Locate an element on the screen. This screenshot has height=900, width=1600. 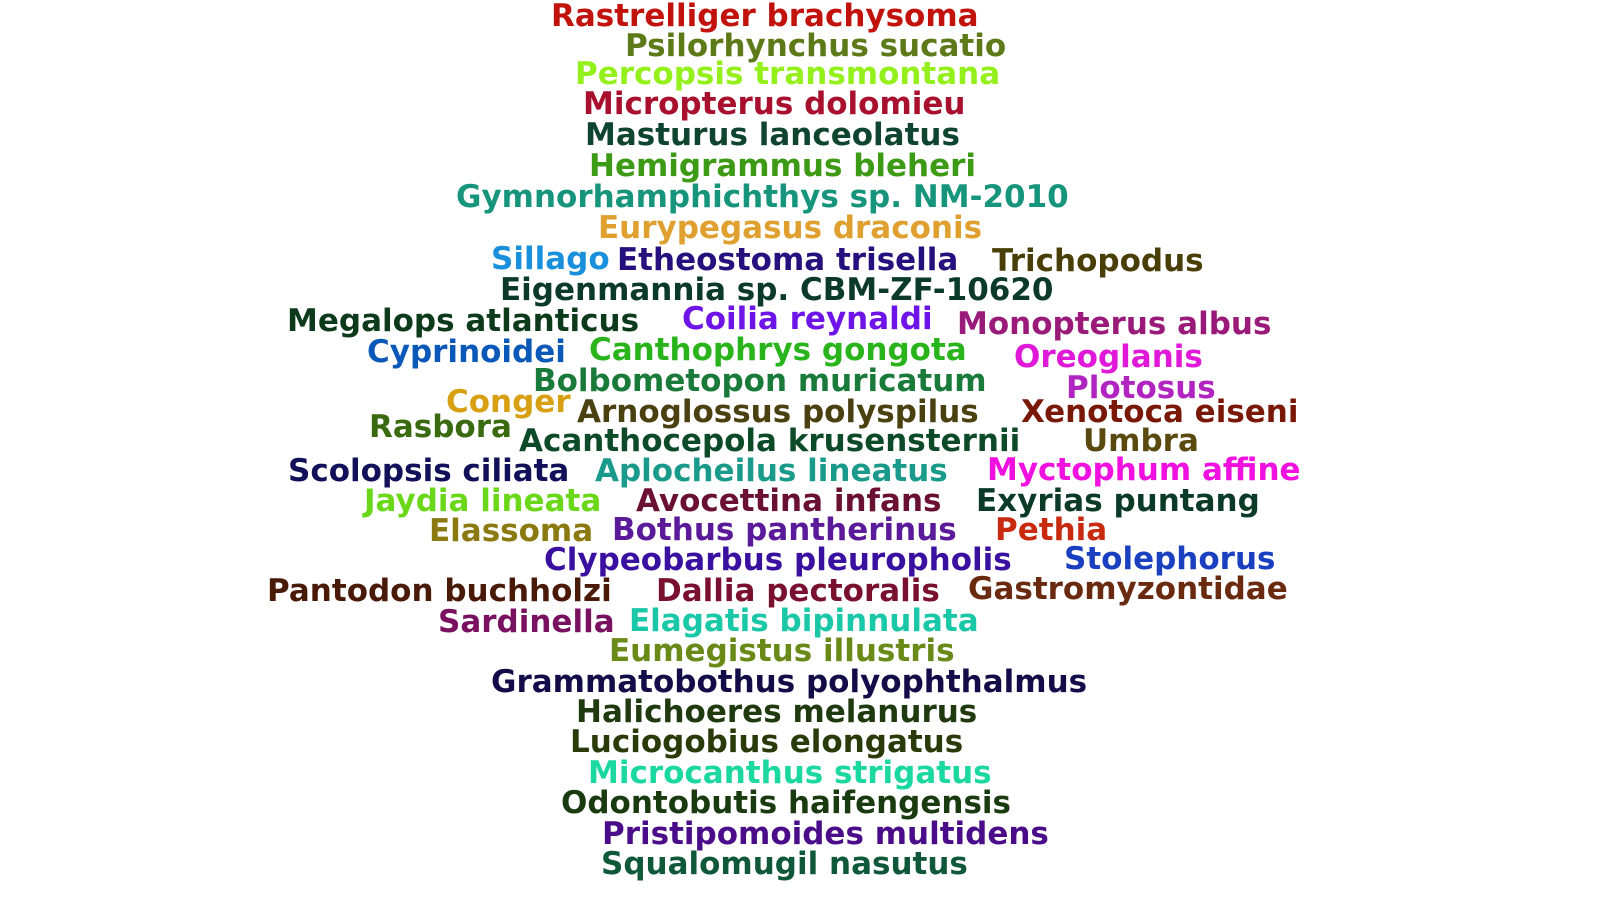
cloud-word: Cyprinoidei is located at coordinates (466, 352).